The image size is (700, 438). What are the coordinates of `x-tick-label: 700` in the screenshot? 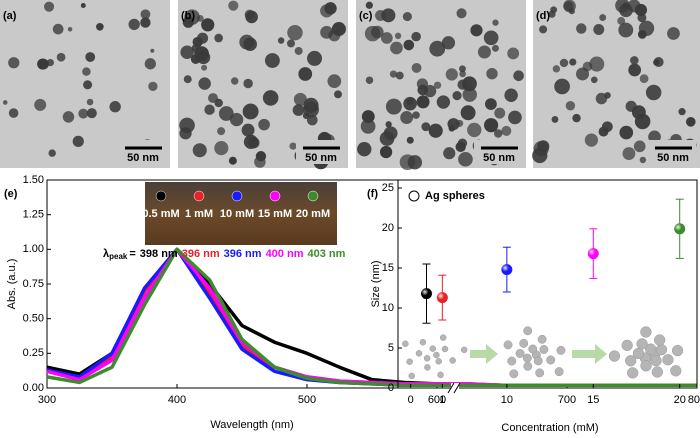 It's located at (567, 400).